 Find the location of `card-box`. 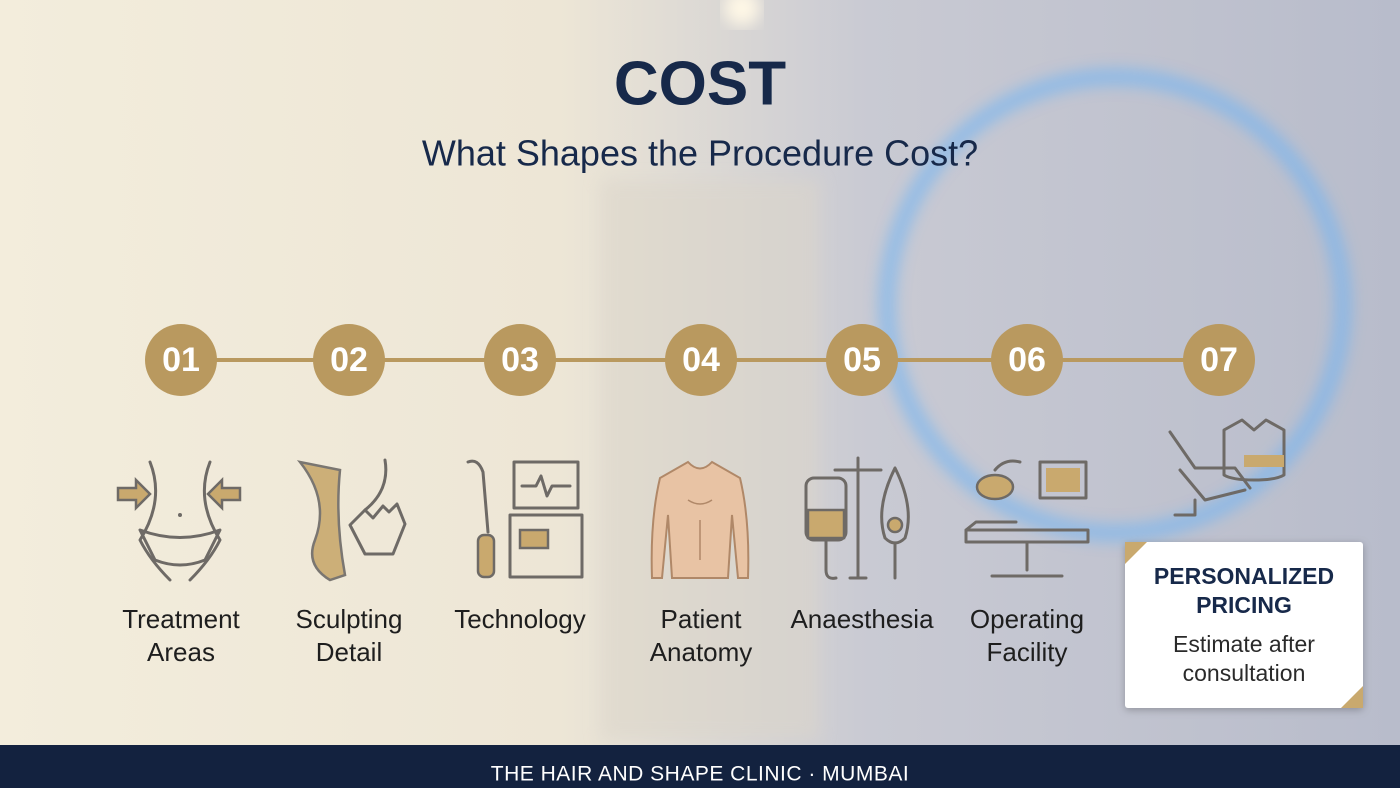

card-box is located at coordinates (1244, 625).